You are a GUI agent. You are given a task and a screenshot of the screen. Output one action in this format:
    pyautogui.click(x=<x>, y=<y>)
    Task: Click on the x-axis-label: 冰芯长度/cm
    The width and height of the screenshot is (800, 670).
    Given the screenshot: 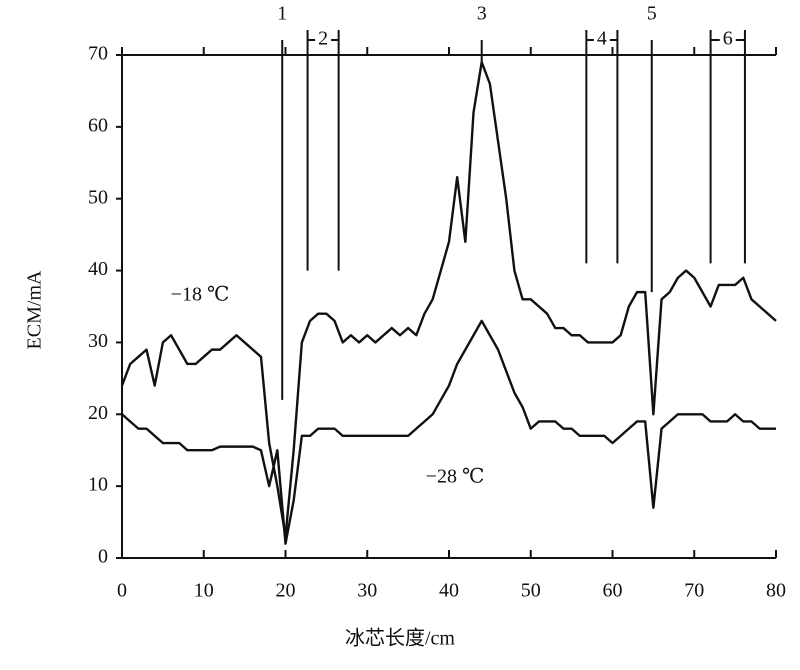 What is the action you would take?
    pyautogui.click(x=400, y=638)
    